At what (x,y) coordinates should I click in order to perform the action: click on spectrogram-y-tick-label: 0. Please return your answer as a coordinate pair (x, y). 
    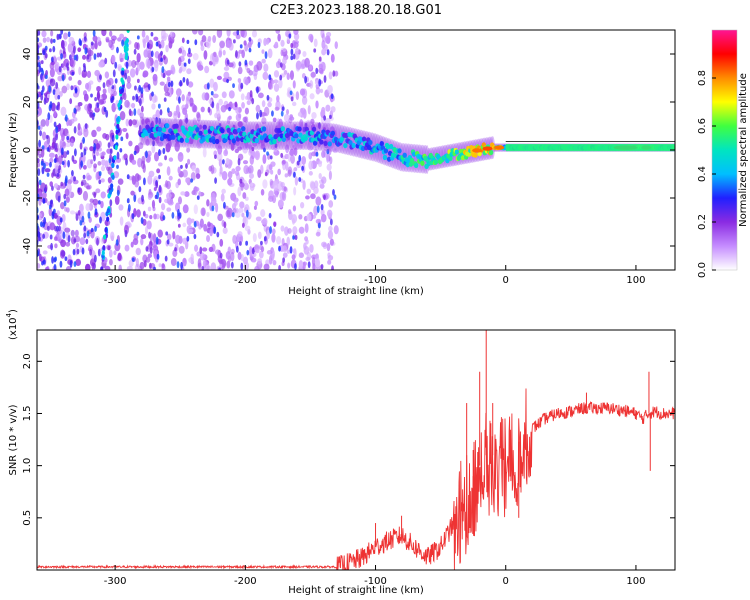
    Looking at the image, I should click on (27, 150).